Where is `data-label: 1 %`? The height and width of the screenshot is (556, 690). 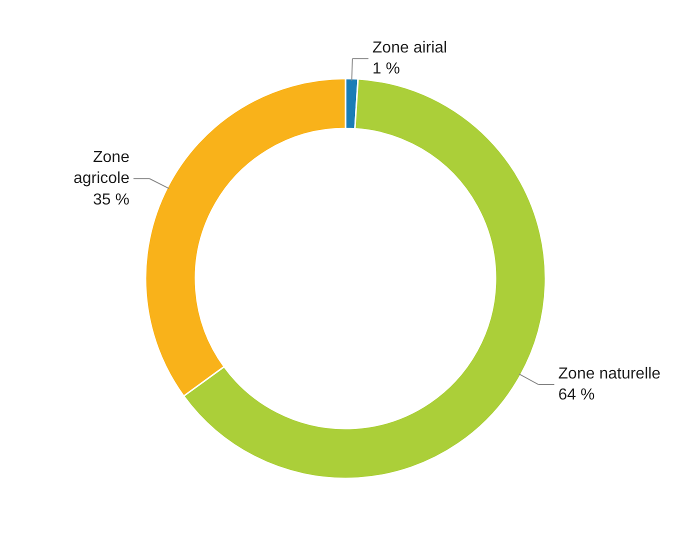
data-label: 1 % is located at coordinates (386, 69).